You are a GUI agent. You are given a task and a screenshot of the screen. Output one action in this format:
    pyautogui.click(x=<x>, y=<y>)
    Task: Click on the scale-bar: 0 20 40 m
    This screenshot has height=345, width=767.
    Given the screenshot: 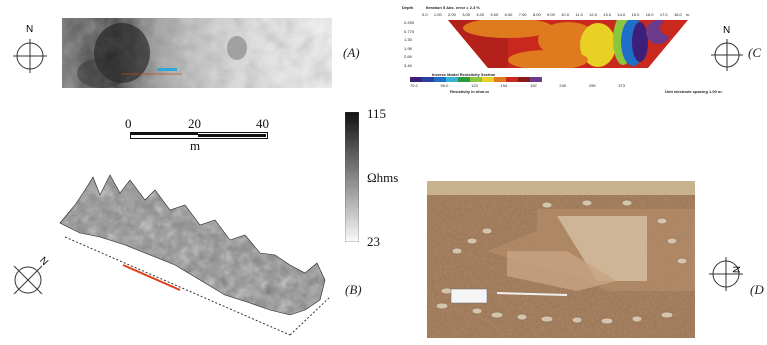 What is the action you would take?
    pyautogui.click(x=205, y=136)
    